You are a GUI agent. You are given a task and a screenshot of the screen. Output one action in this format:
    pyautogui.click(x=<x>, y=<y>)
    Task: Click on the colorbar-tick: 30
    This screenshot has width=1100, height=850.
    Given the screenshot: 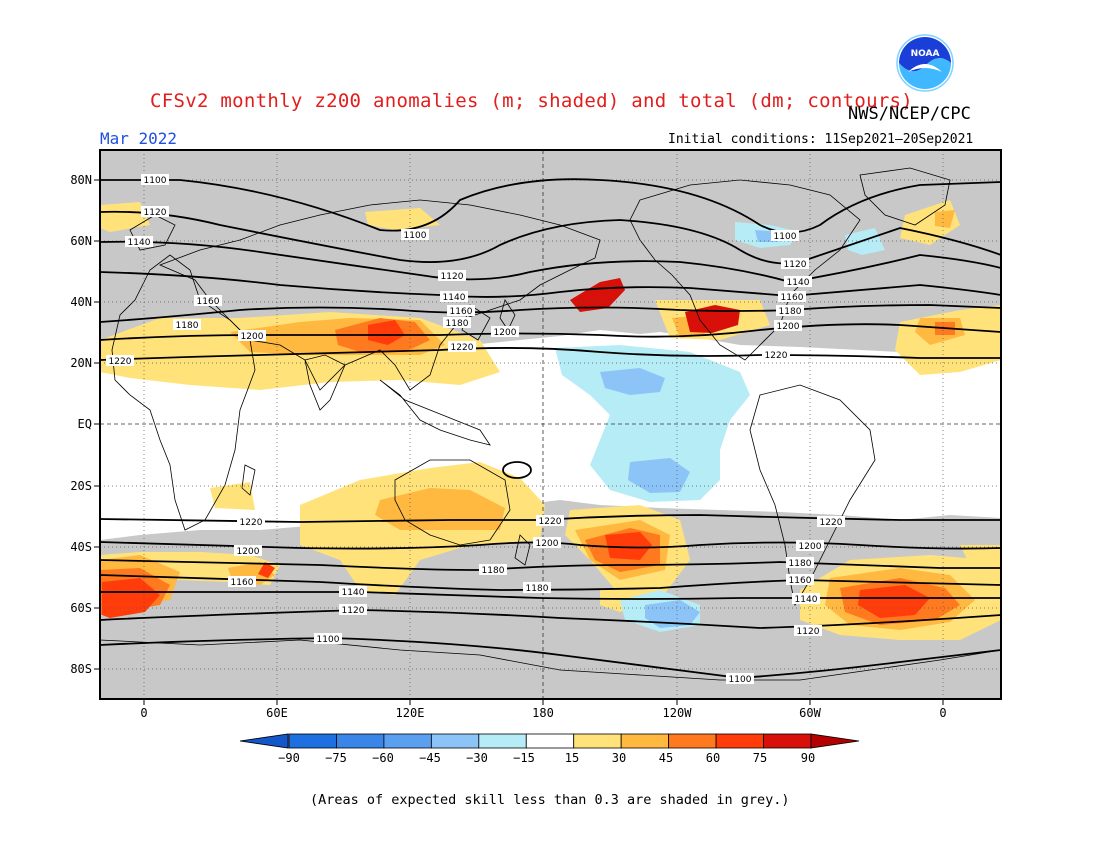 What is the action you would take?
    pyautogui.click(x=619, y=758)
    